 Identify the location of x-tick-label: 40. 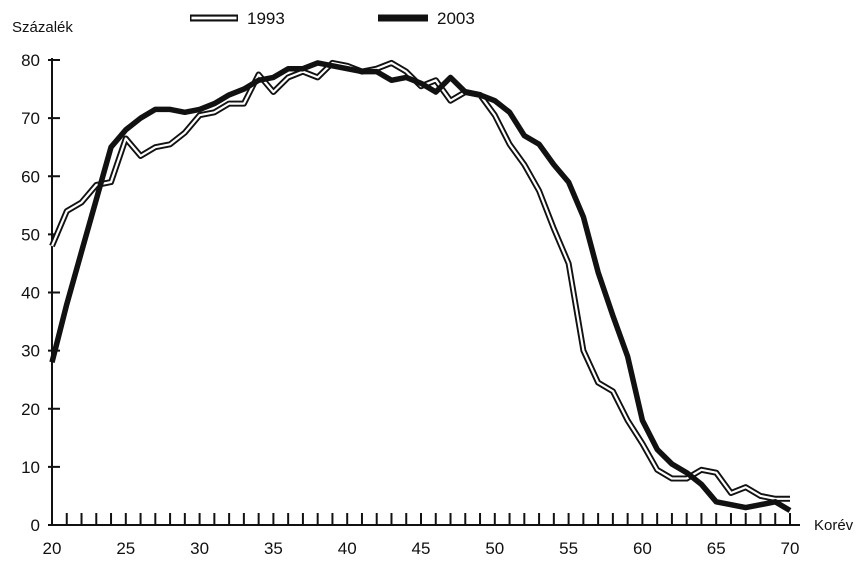
(347, 548).